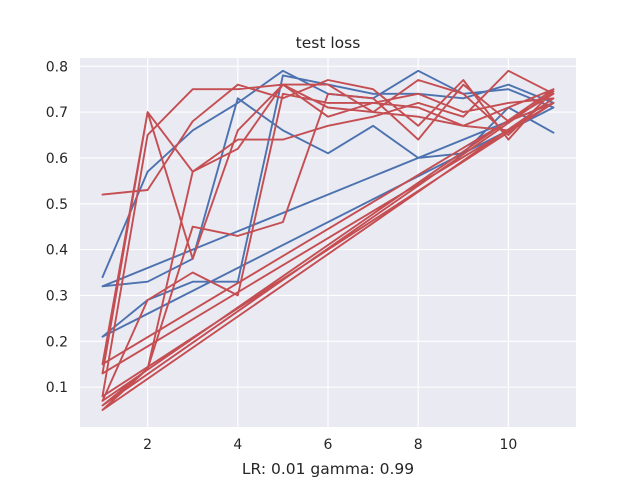  Describe the element at coordinates (57, 342) in the screenshot. I see `y-tick-label: 0.2` at that location.